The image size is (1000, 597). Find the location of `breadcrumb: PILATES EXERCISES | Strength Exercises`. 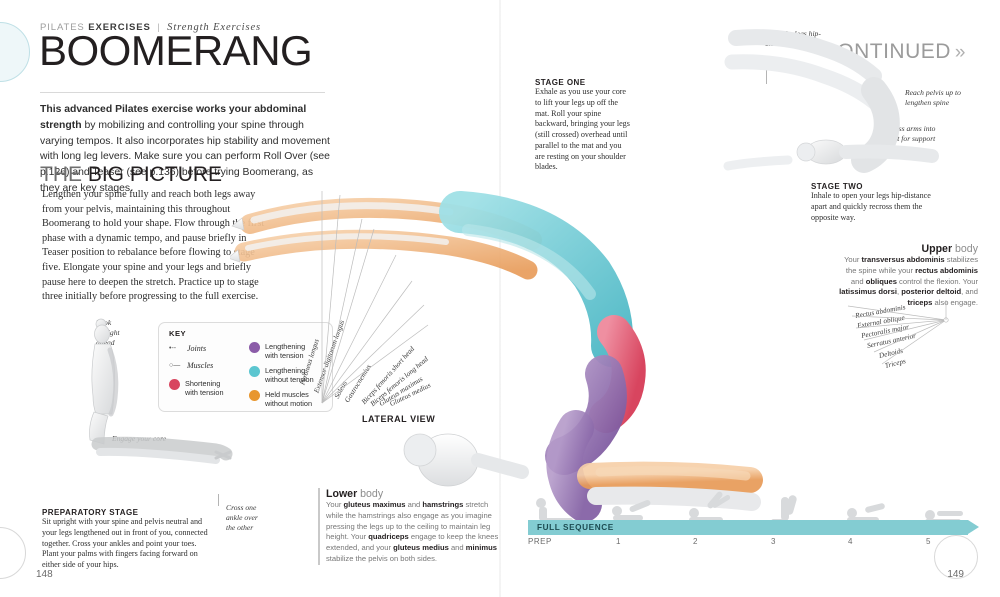

breadcrumb: PILATES EXERCISES | Strength Exercises is located at coordinates (150, 27).